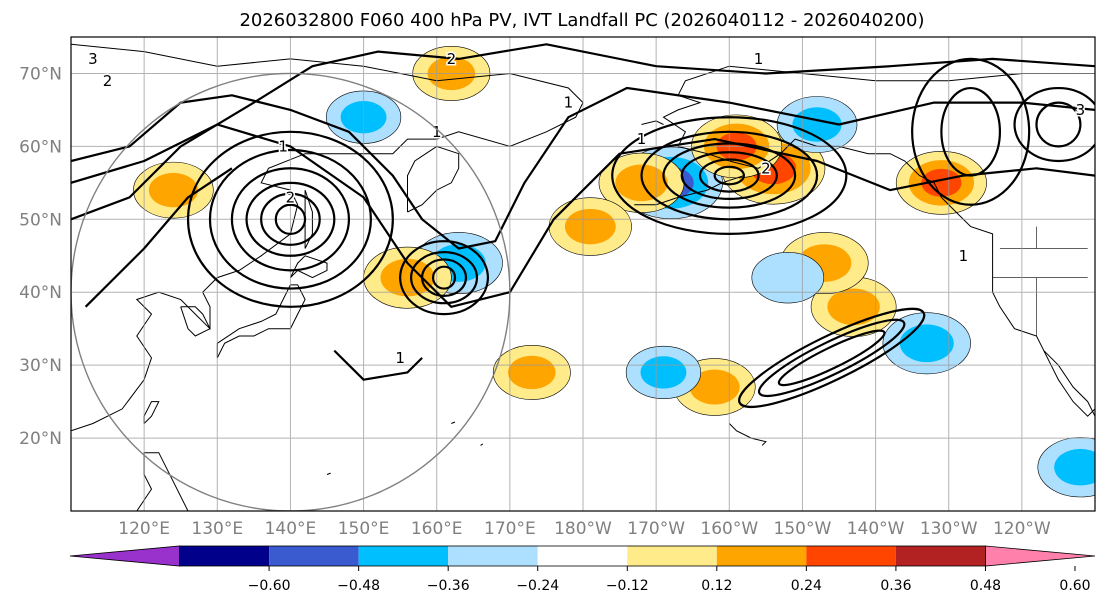 The height and width of the screenshot is (604, 1105). Describe the element at coordinates (358, 586) in the screenshot. I see `colorbar-tick-label: −0.48` at that location.